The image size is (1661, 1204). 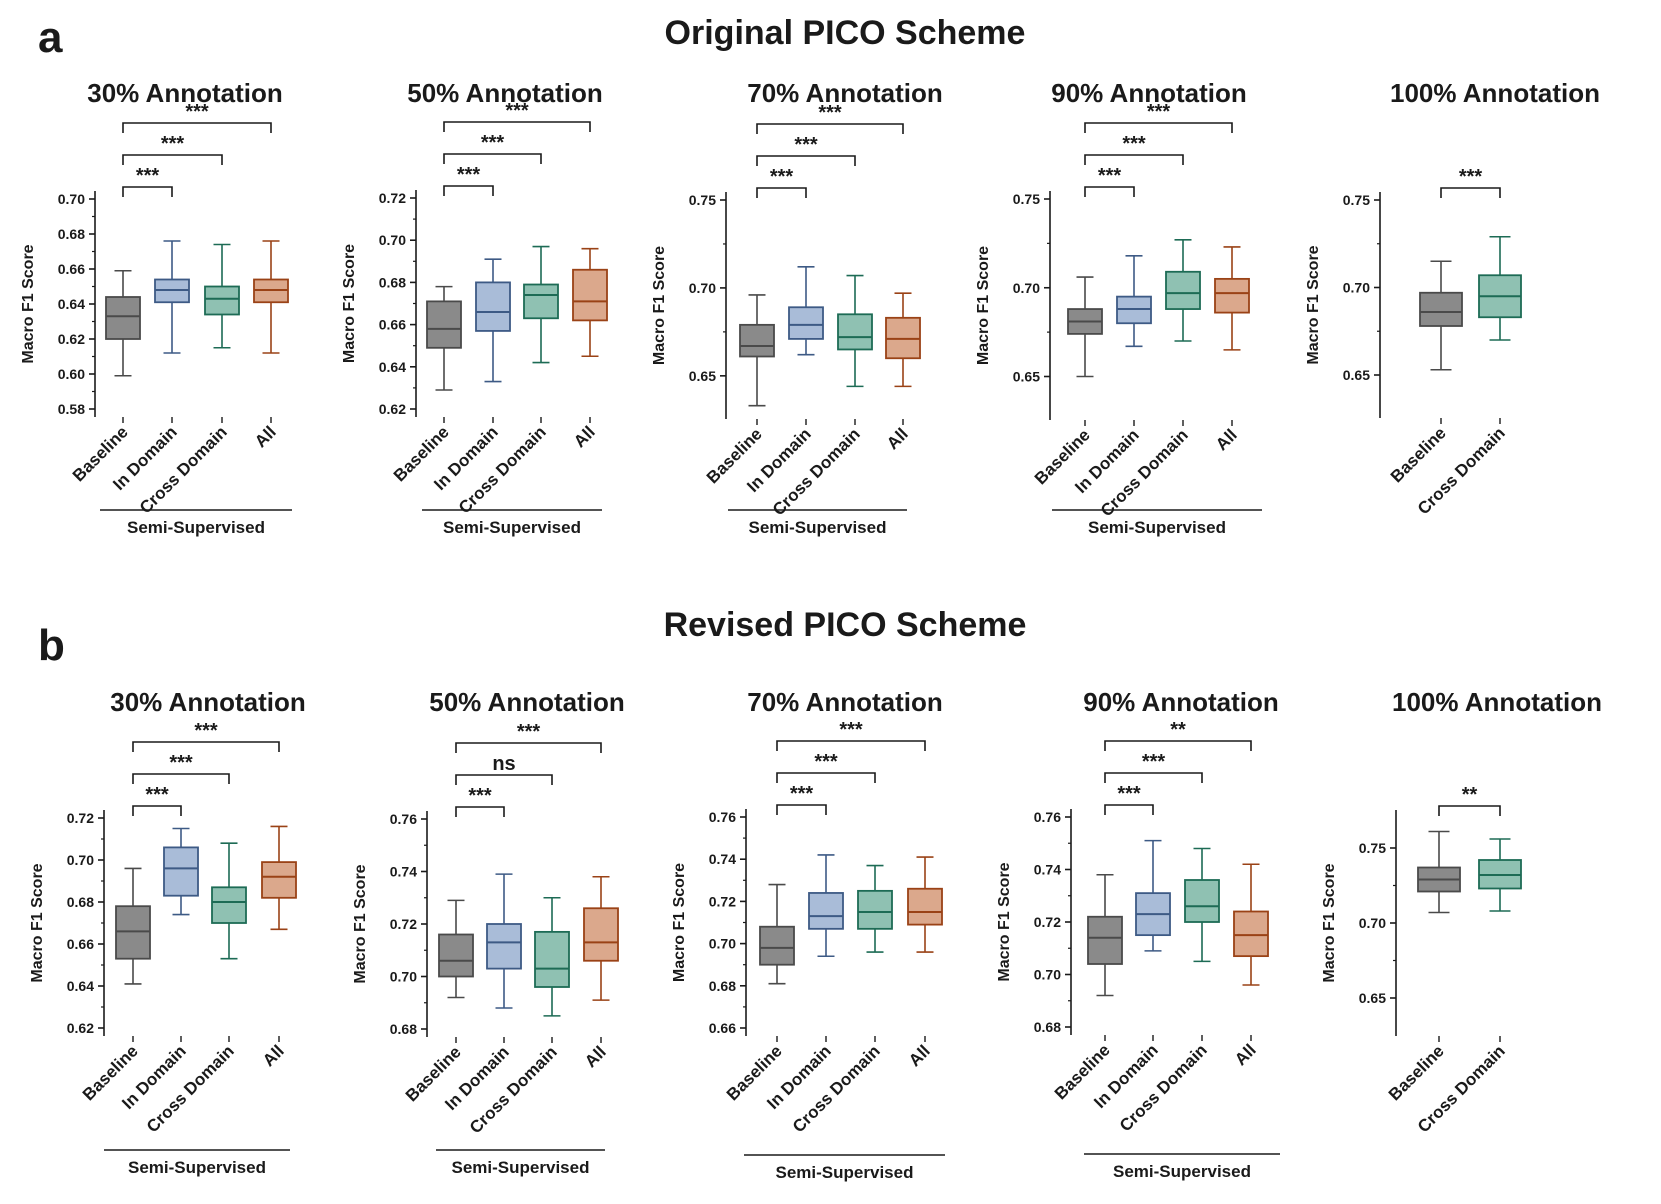 I want to click on y-tick-label: 0.72, so click(x=392, y=198).